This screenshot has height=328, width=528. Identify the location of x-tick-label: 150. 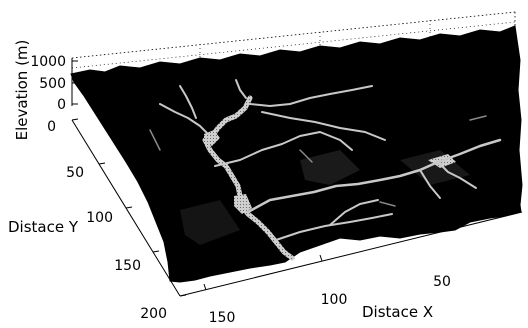
(222, 318).